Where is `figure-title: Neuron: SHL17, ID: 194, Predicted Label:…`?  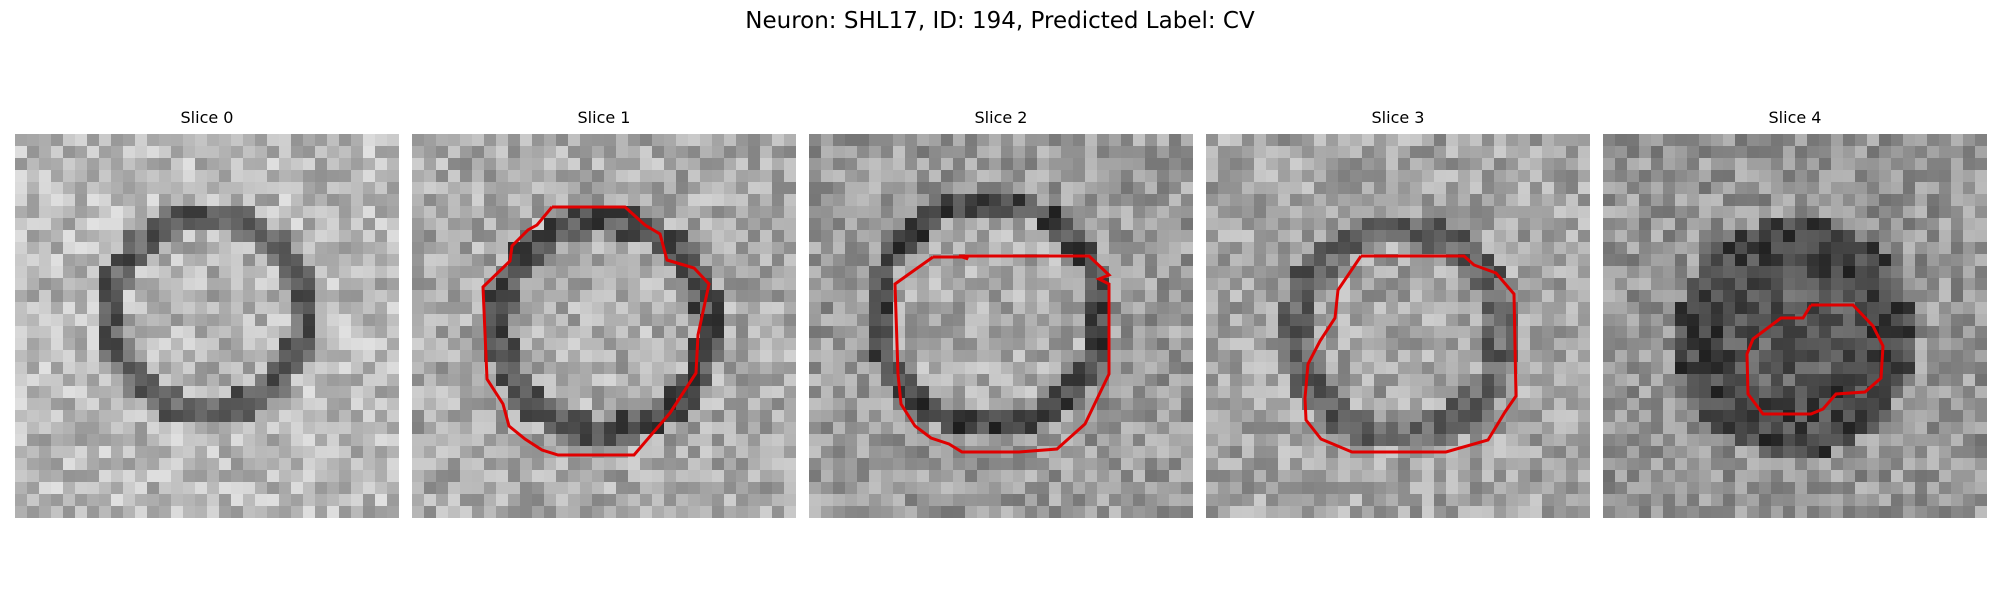
figure-title: Neuron: SHL17, ID: 194, Predicted Label:… is located at coordinates (1000, 21).